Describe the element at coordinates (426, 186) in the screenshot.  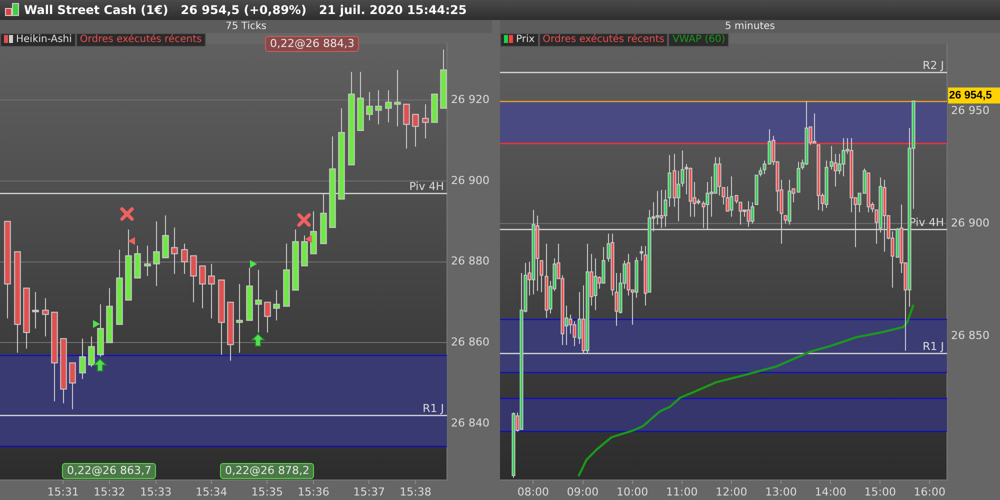
I see `ref-line-label: Piv 4H` at that location.